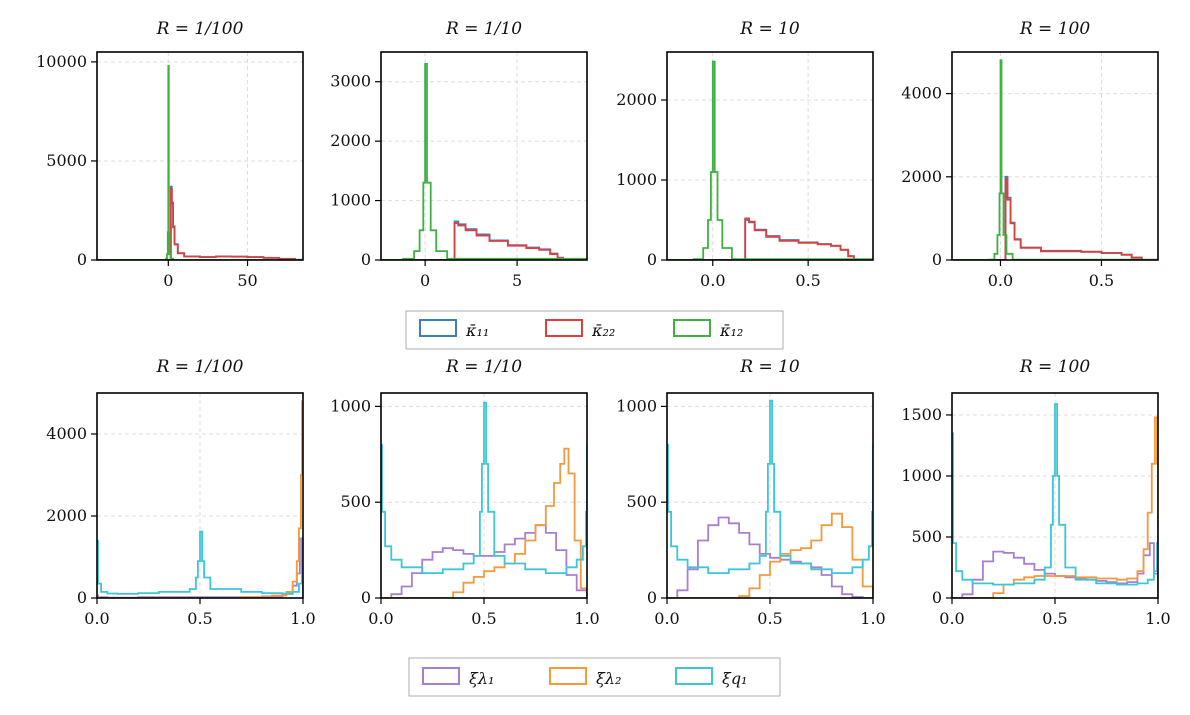 The height and width of the screenshot is (715, 1190). What do you see at coordinates (61, 61) in the screenshot?
I see `y-tick-label: 10000` at bounding box center [61, 61].